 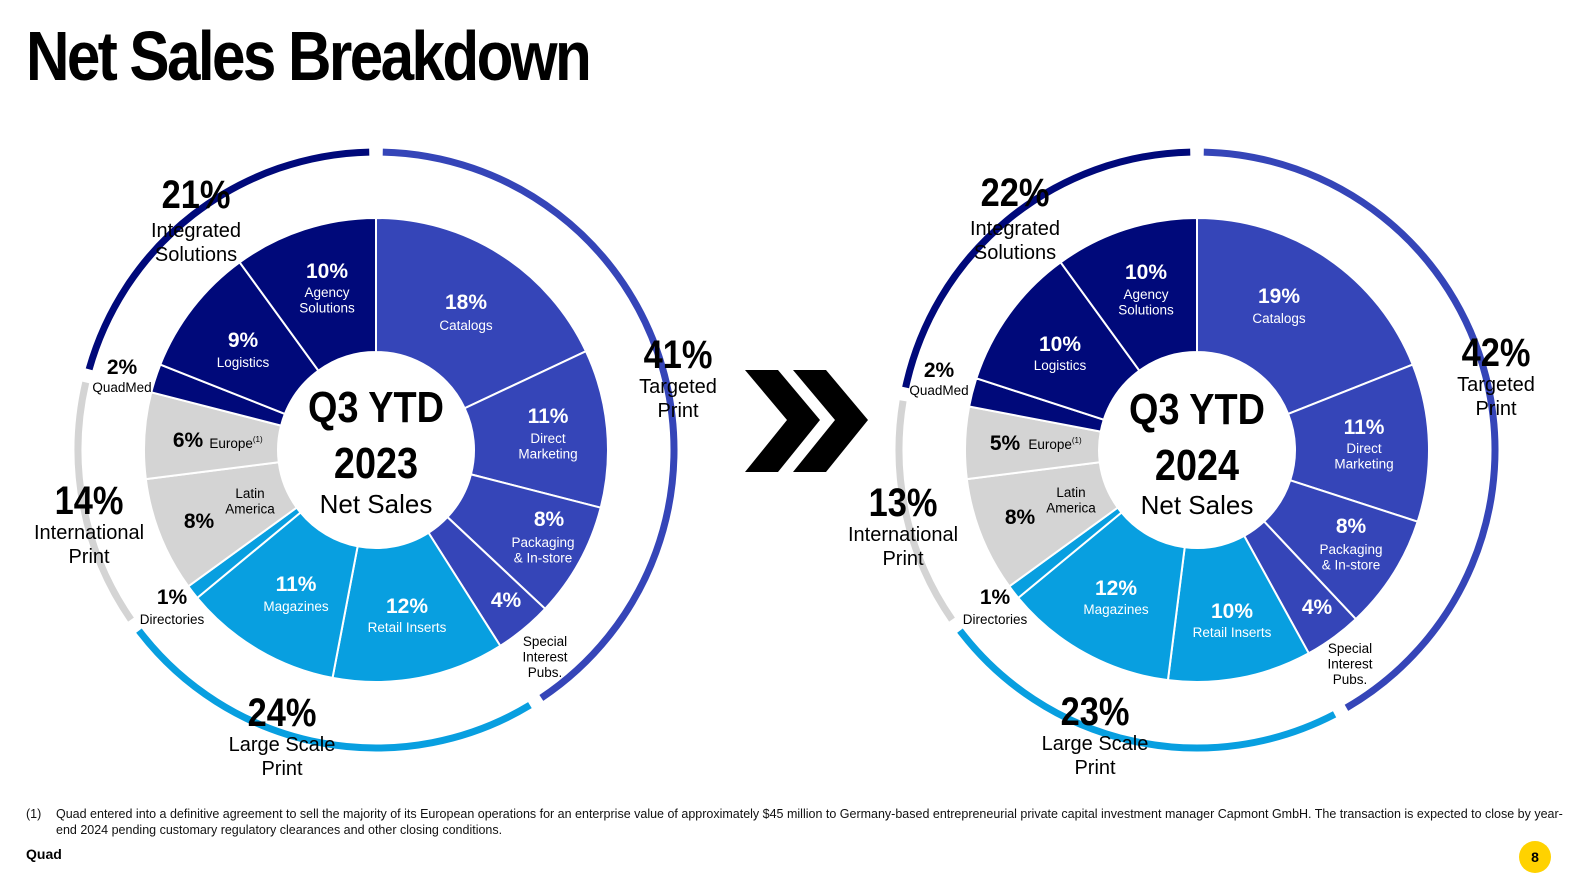 What do you see at coordinates (309, 56) in the screenshot?
I see `page-title: Net Sales Breakdown` at bounding box center [309, 56].